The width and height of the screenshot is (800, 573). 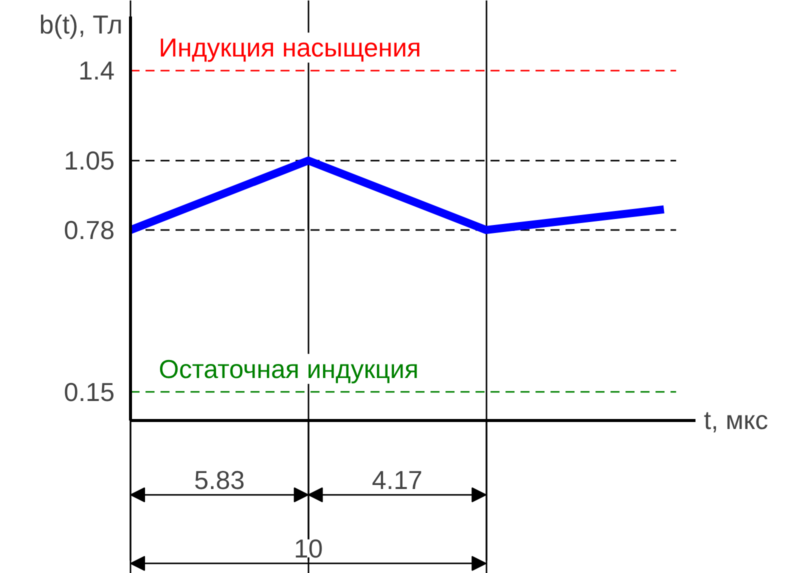 What do you see at coordinates (397, 479) in the screenshot?
I see `text: 4.17` at bounding box center [397, 479].